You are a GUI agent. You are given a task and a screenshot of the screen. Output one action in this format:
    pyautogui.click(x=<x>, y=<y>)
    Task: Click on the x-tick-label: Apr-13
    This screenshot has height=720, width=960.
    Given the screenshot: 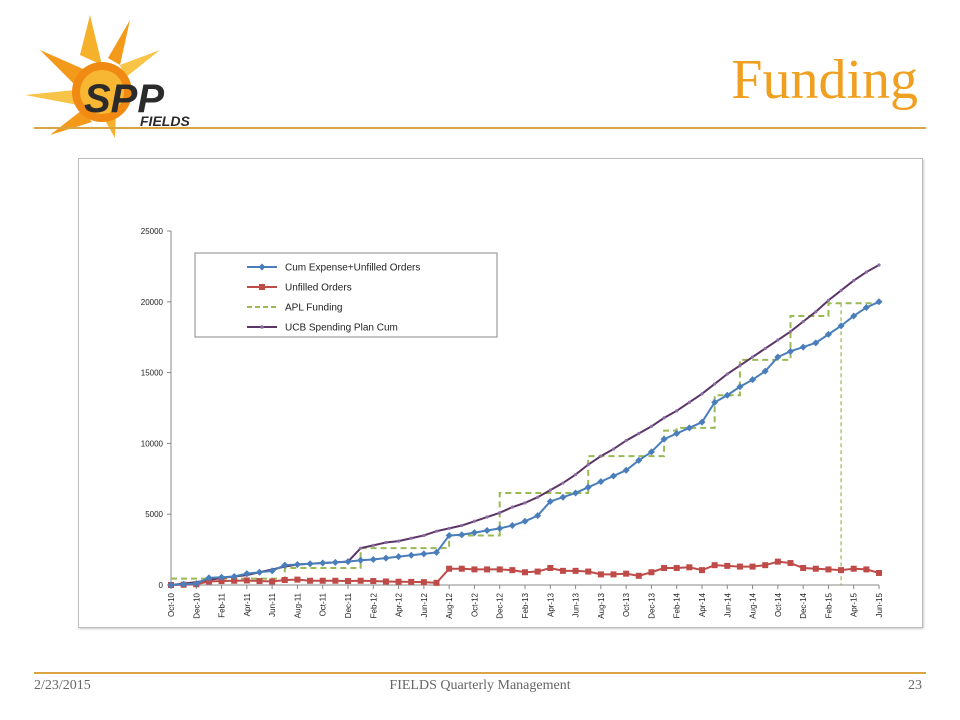 What is the action you would take?
    pyautogui.click(x=550, y=604)
    